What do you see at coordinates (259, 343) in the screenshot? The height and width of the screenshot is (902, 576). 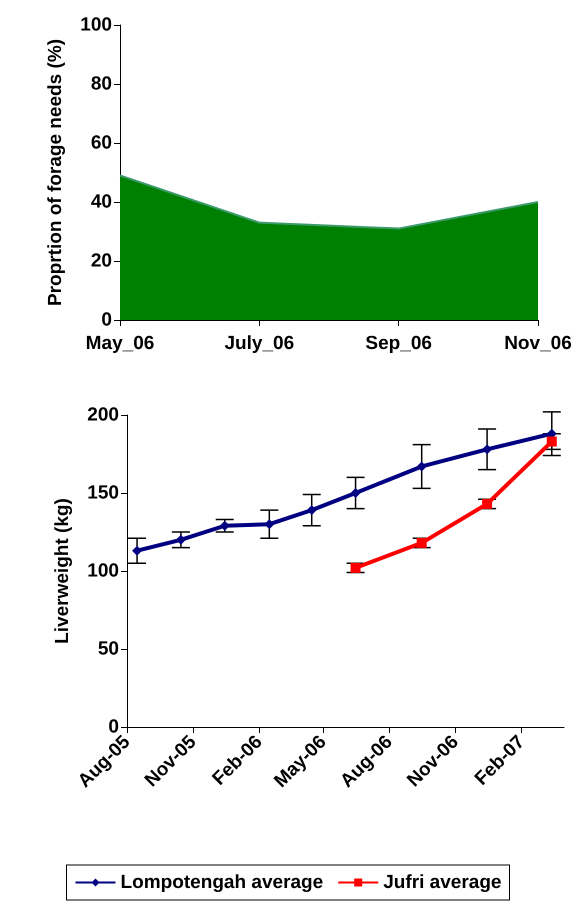 I see `x-tick-label: July_06` at bounding box center [259, 343].